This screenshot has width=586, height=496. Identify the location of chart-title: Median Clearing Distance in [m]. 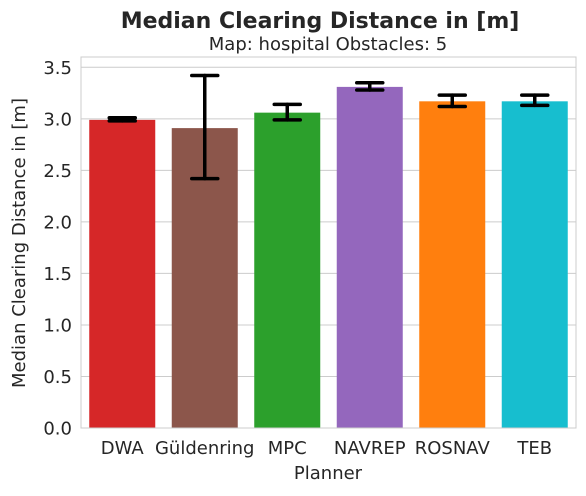
(320, 21).